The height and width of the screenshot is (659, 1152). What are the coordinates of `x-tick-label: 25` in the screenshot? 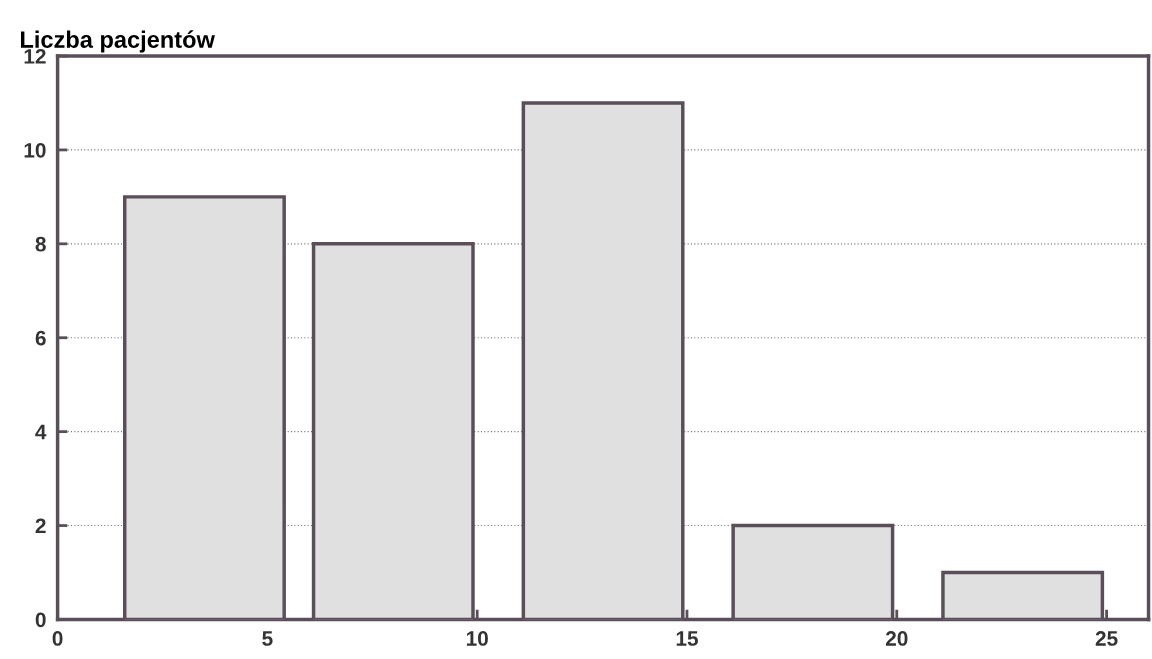 It's located at (1106, 638).